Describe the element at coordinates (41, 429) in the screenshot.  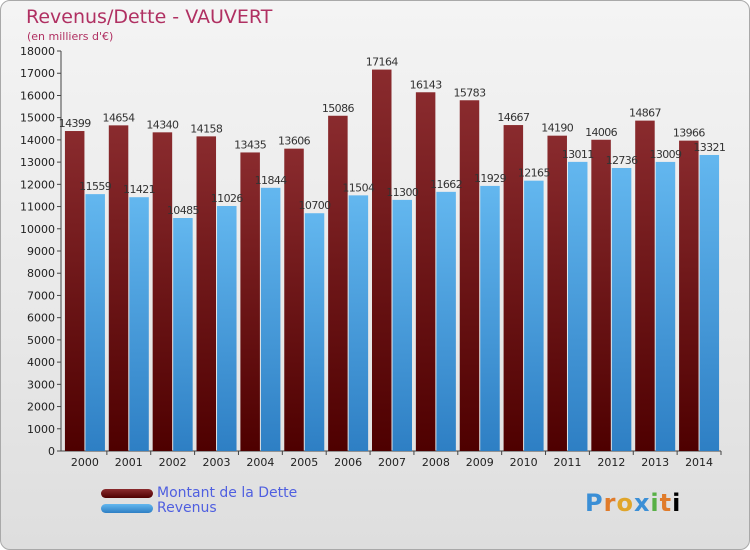
I see `y-tick-label: 1000` at that location.